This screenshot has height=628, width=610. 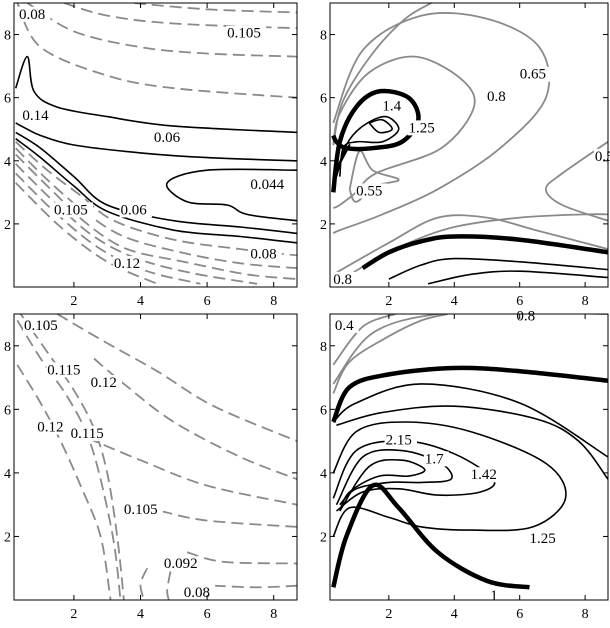 What do you see at coordinates (32, 15) in the screenshot?
I see `contour-label-0: 0.08` at bounding box center [32, 15].